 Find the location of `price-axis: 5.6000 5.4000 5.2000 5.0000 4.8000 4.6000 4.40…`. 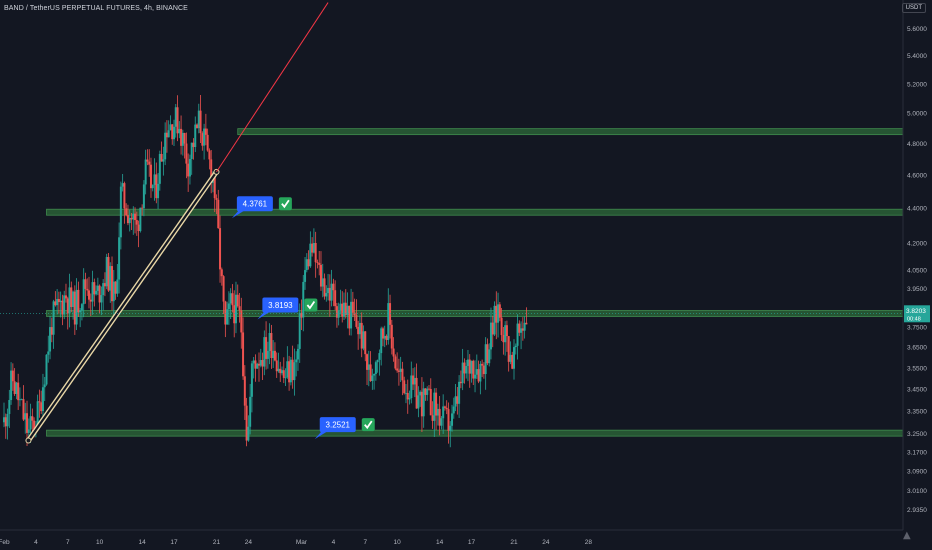

price-axis: 5.6000 5.4000 5.2000 5.0000 4.8000 4.6000 4.40… is located at coordinates (917, 270).